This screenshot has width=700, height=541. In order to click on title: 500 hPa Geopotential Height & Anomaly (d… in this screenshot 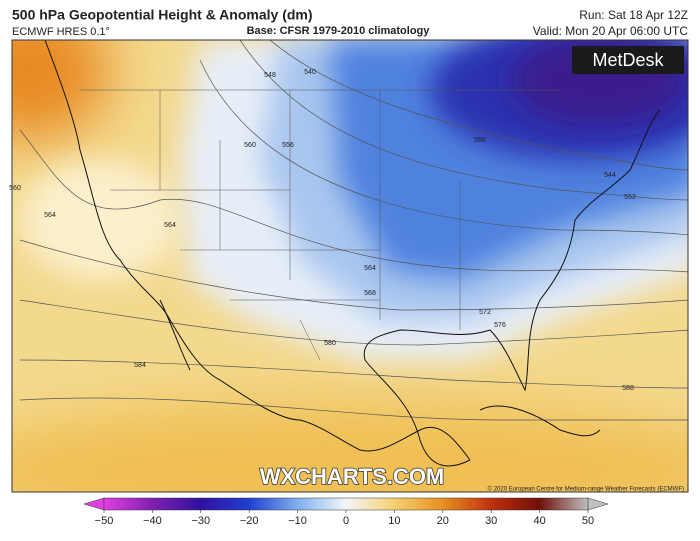, I will do `click(162, 15)`.